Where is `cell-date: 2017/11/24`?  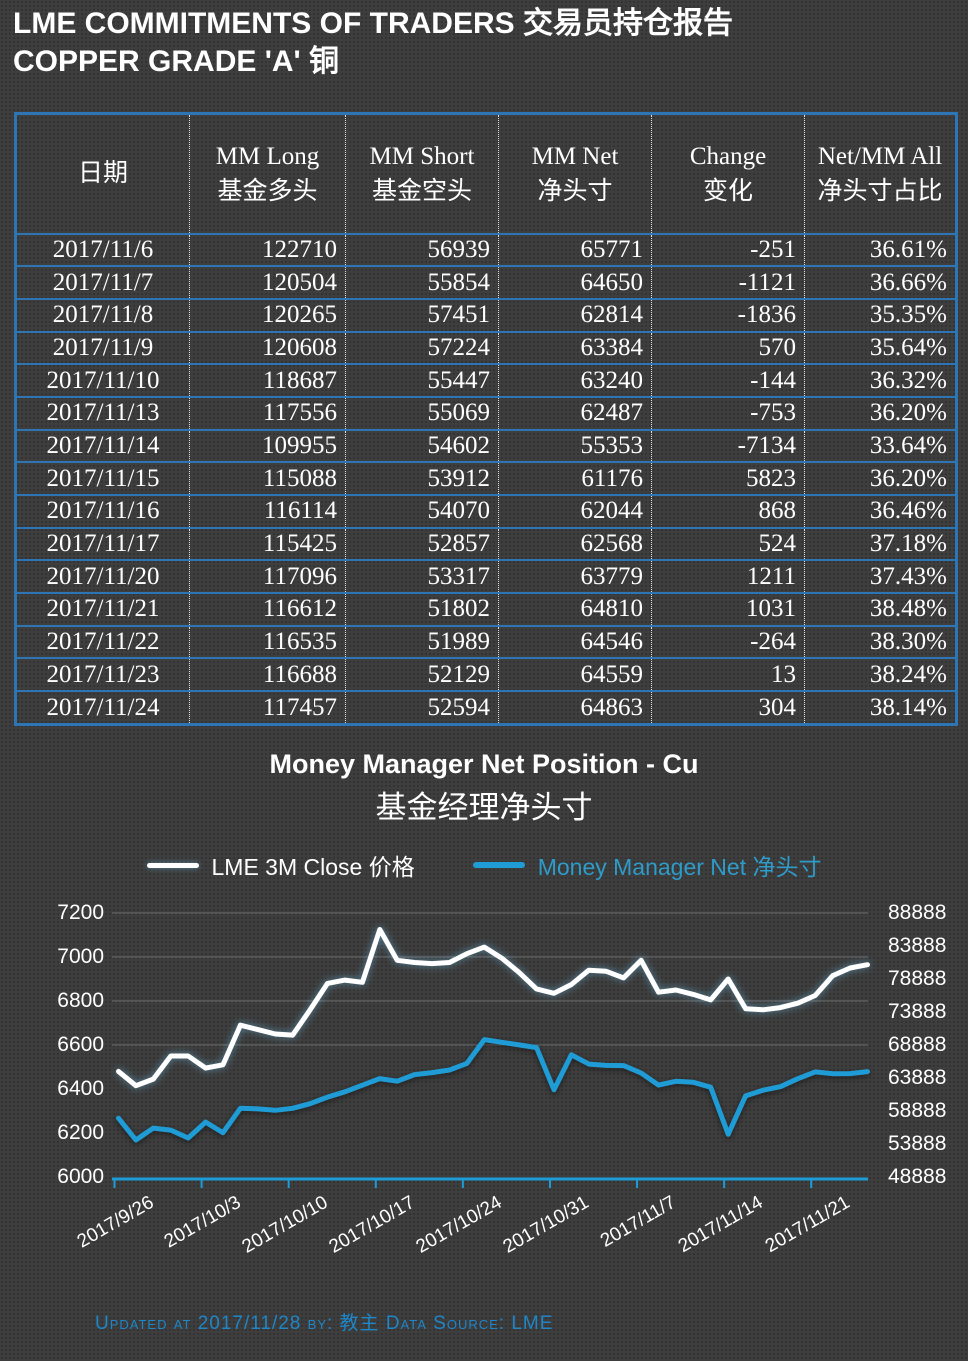
cell-date: 2017/11/24 is located at coordinates (103, 707).